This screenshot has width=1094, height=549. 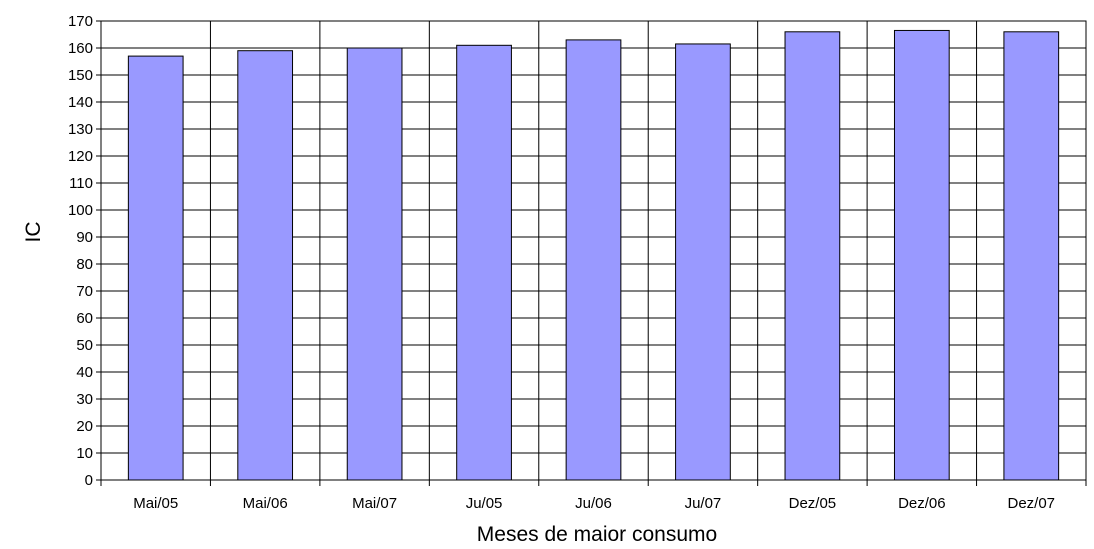 What do you see at coordinates (84, 372) in the screenshot?
I see `y-tick-label: 40` at bounding box center [84, 372].